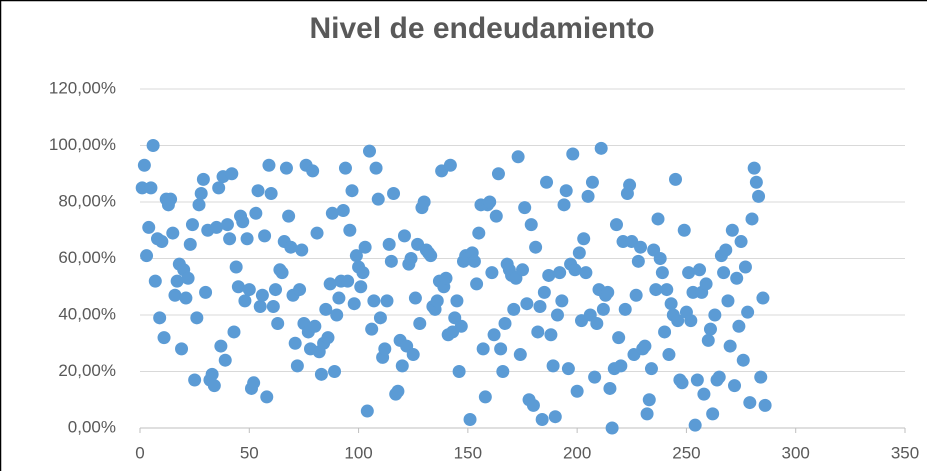 This screenshot has width=927, height=471. What do you see at coordinates (481, 28) in the screenshot?
I see `chart-title: Nivel de endeudamiento` at bounding box center [481, 28].